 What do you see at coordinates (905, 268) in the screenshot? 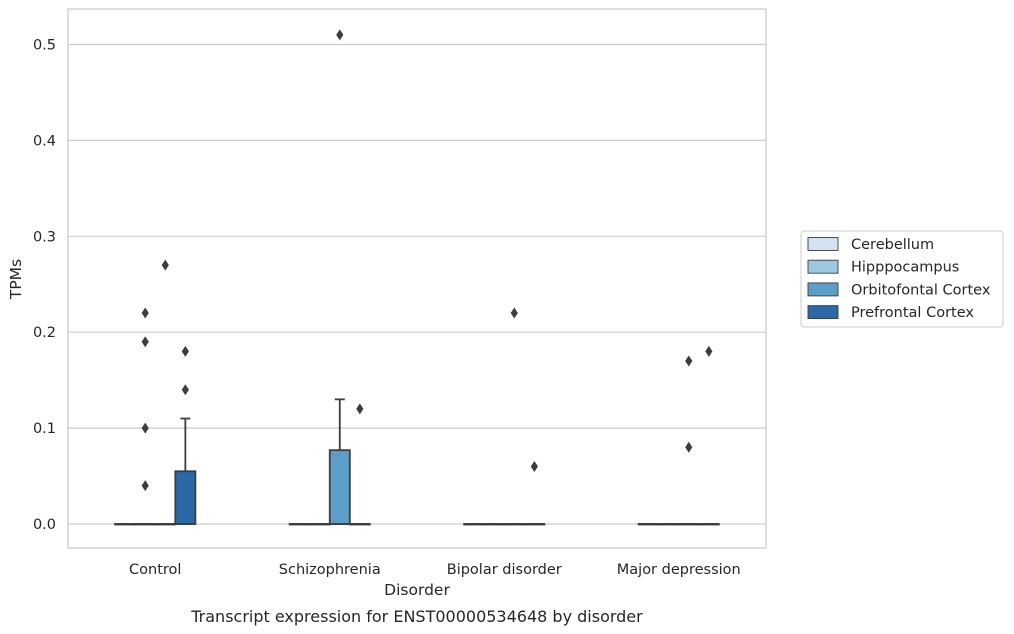
I see `legend-label: Hipppocampus` at bounding box center [905, 268].